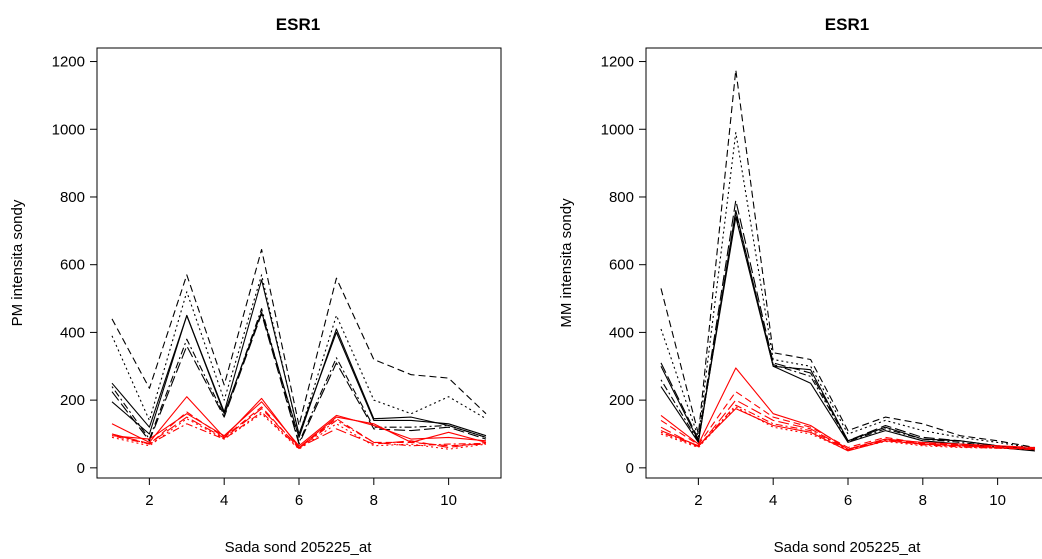 The width and height of the screenshot is (1042, 559). Describe the element at coordinates (566, 263) in the screenshot. I see `y-axis-label: MM intensita sondy` at that location.